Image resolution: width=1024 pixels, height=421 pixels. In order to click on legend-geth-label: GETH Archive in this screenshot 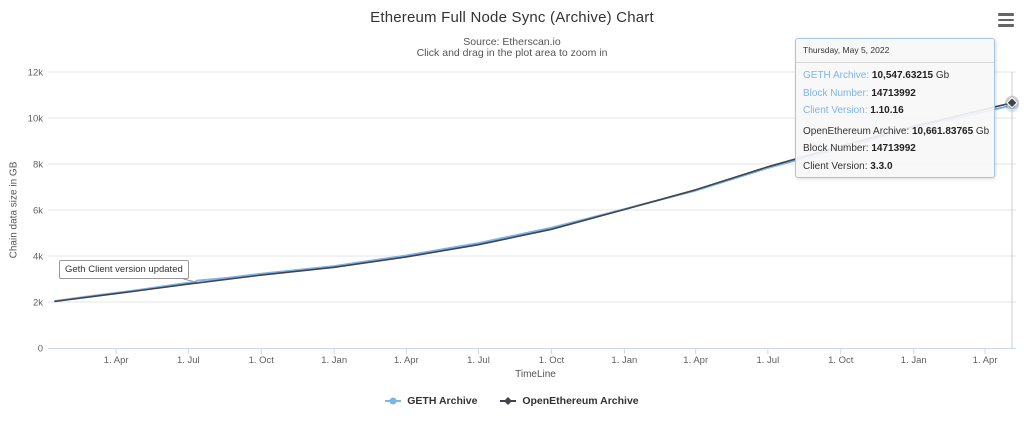, I will do `click(442, 401)`.